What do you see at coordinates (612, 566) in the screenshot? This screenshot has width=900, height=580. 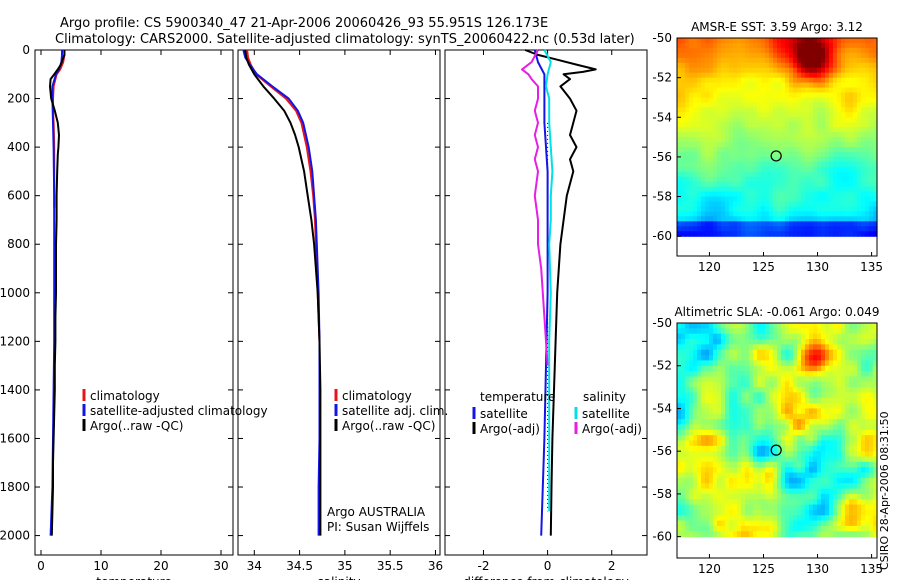 I see `x-tick-label: 2` at bounding box center [612, 566].